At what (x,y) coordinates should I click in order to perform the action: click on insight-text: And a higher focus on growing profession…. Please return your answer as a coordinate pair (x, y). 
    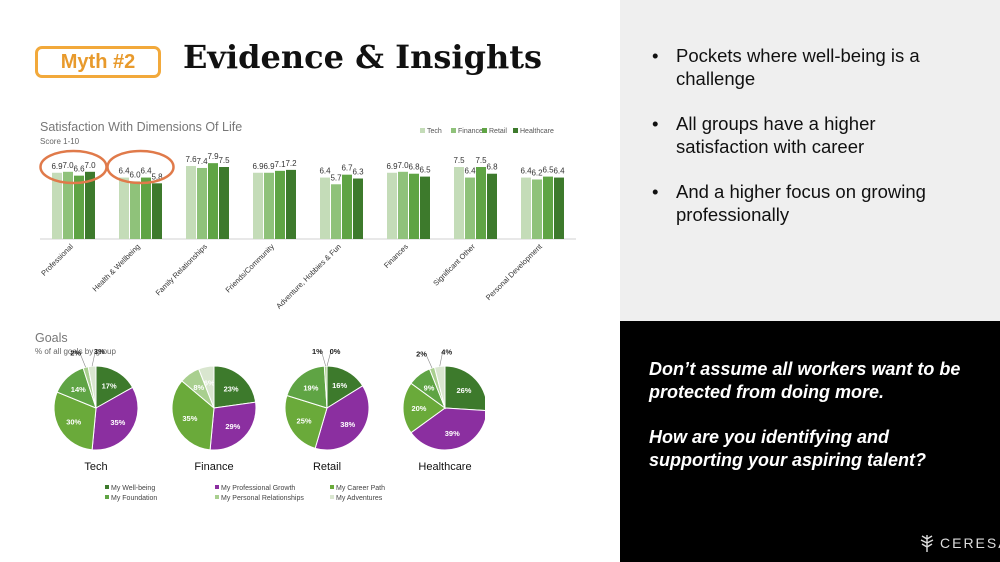
    Looking at the image, I should click on (801, 203).